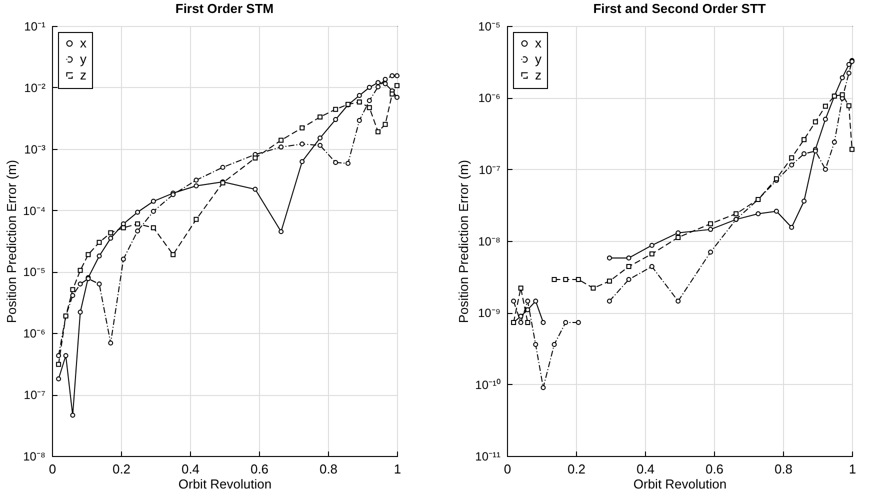  Describe the element at coordinates (35, 149) in the screenshot. I see `y-tick-label: 10⁻³` at that location.